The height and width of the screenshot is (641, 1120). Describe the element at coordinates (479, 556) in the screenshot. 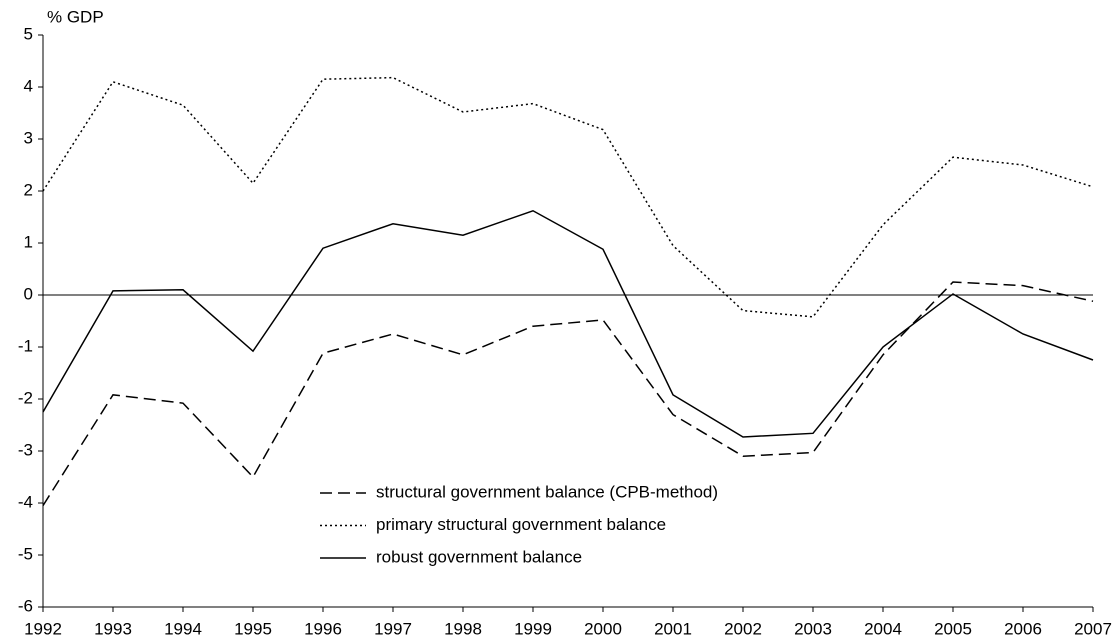

I see `legend-label: robust government balance` at that location.